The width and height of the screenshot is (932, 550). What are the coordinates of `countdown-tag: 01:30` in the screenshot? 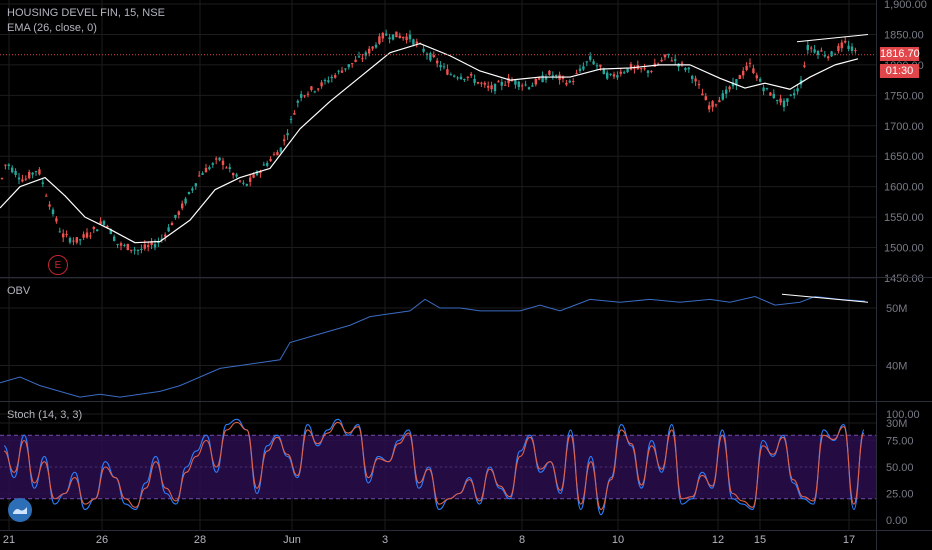 It's located at (899, 71).